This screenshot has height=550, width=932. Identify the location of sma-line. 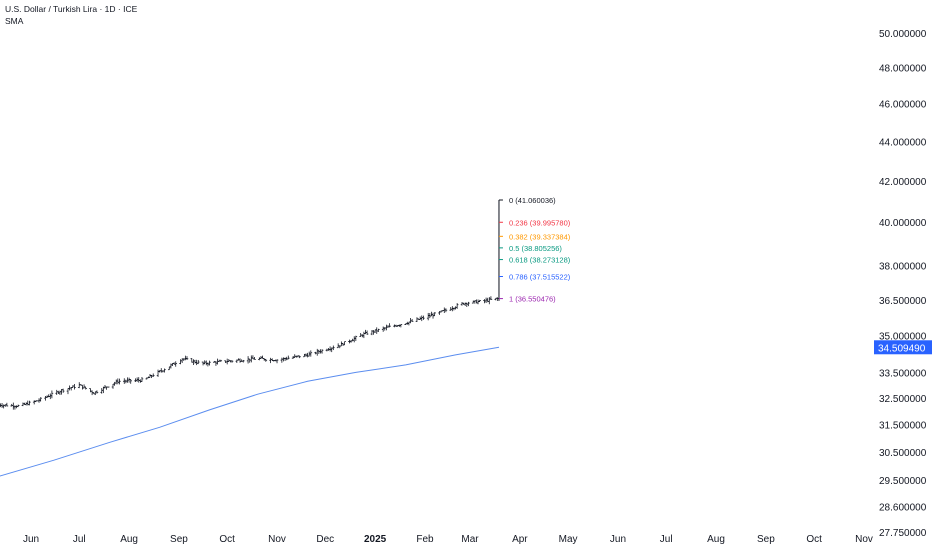
(250, 411).